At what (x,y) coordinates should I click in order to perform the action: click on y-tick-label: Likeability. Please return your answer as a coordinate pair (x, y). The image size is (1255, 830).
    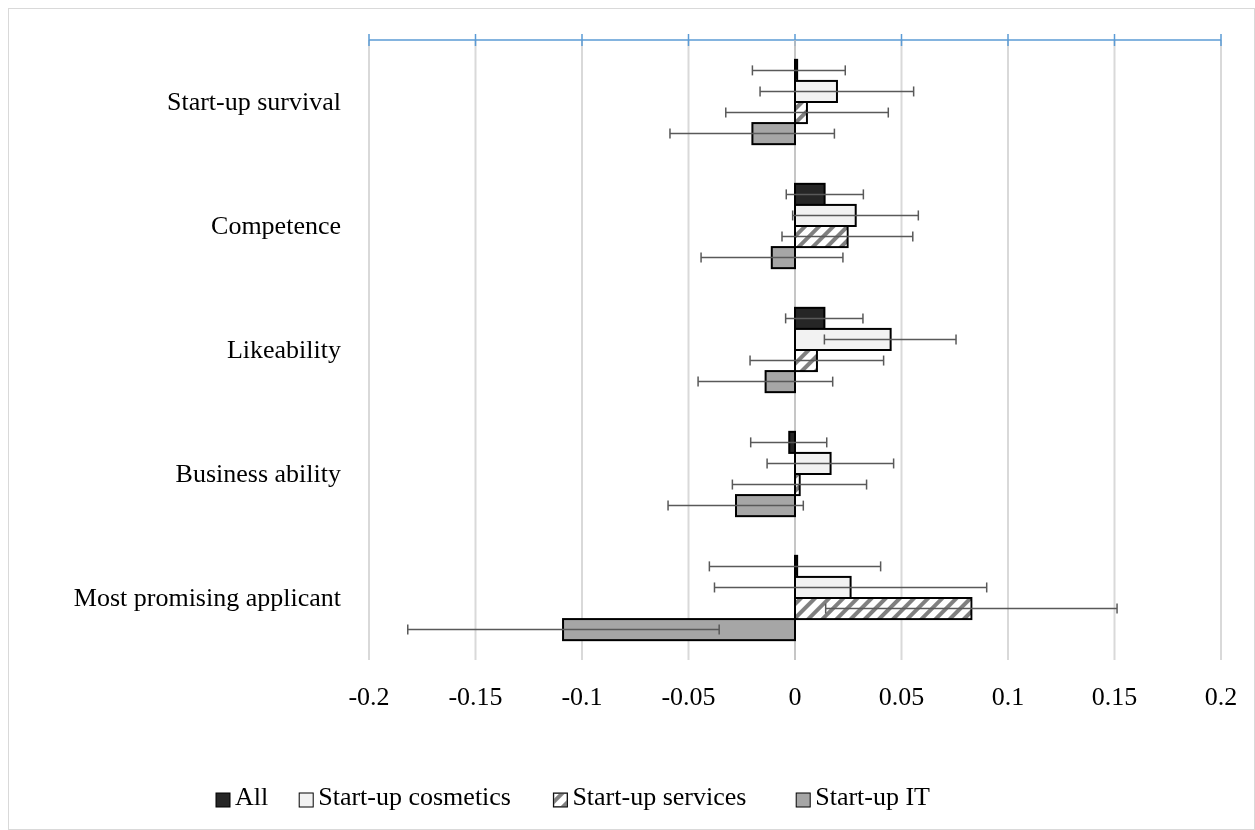
    Looking at the image, I should click on (283, 349).